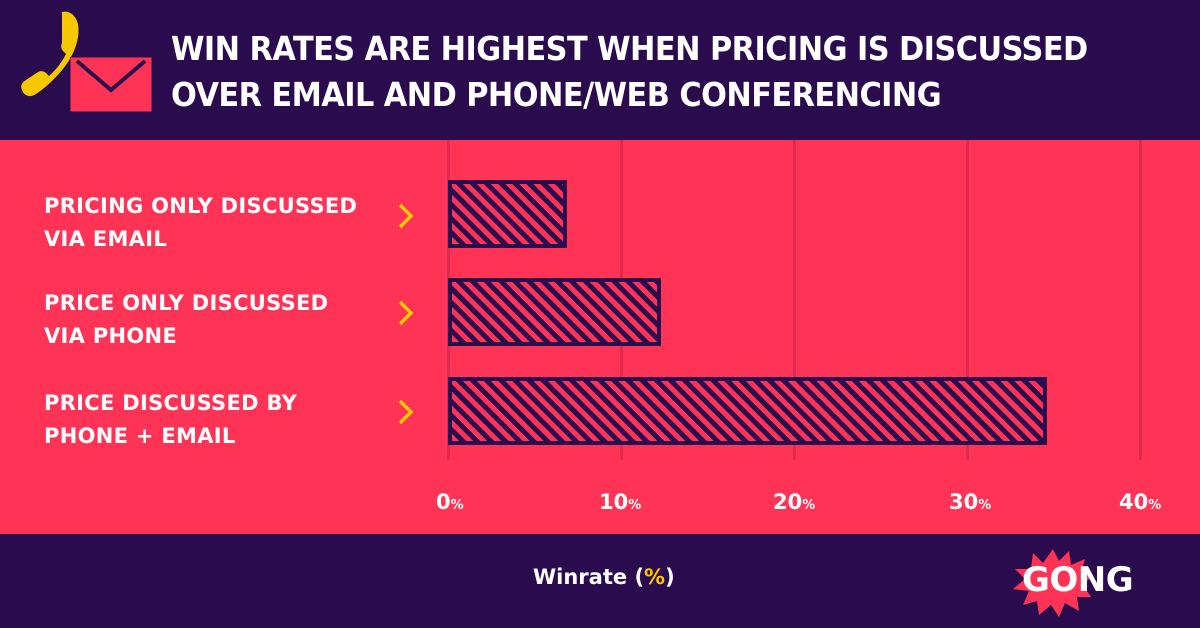  Describe the element at coordinates (50, 54) in the screenshot. I see `phone-icon` at that location.